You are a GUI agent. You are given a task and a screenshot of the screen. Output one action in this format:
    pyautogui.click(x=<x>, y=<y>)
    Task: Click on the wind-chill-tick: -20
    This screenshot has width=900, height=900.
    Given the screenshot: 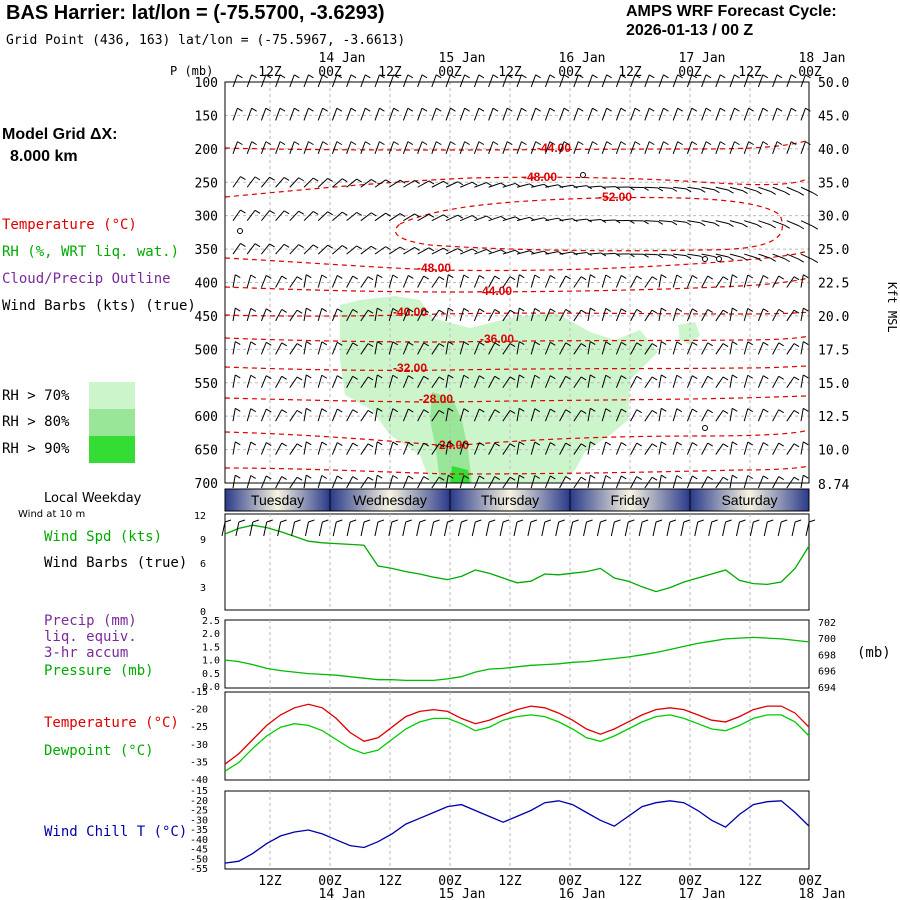 What is the action you would take?
    pyautogui.click(x=199, y=801)
    